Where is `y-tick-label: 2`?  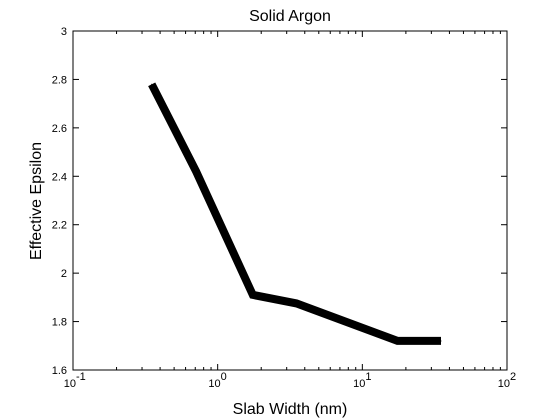
y-tick-label: 2 is located at coordinates (64, 274).